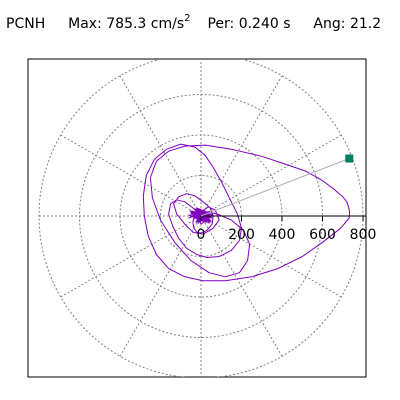  I want to click on radial-axis, so click(283, 218).